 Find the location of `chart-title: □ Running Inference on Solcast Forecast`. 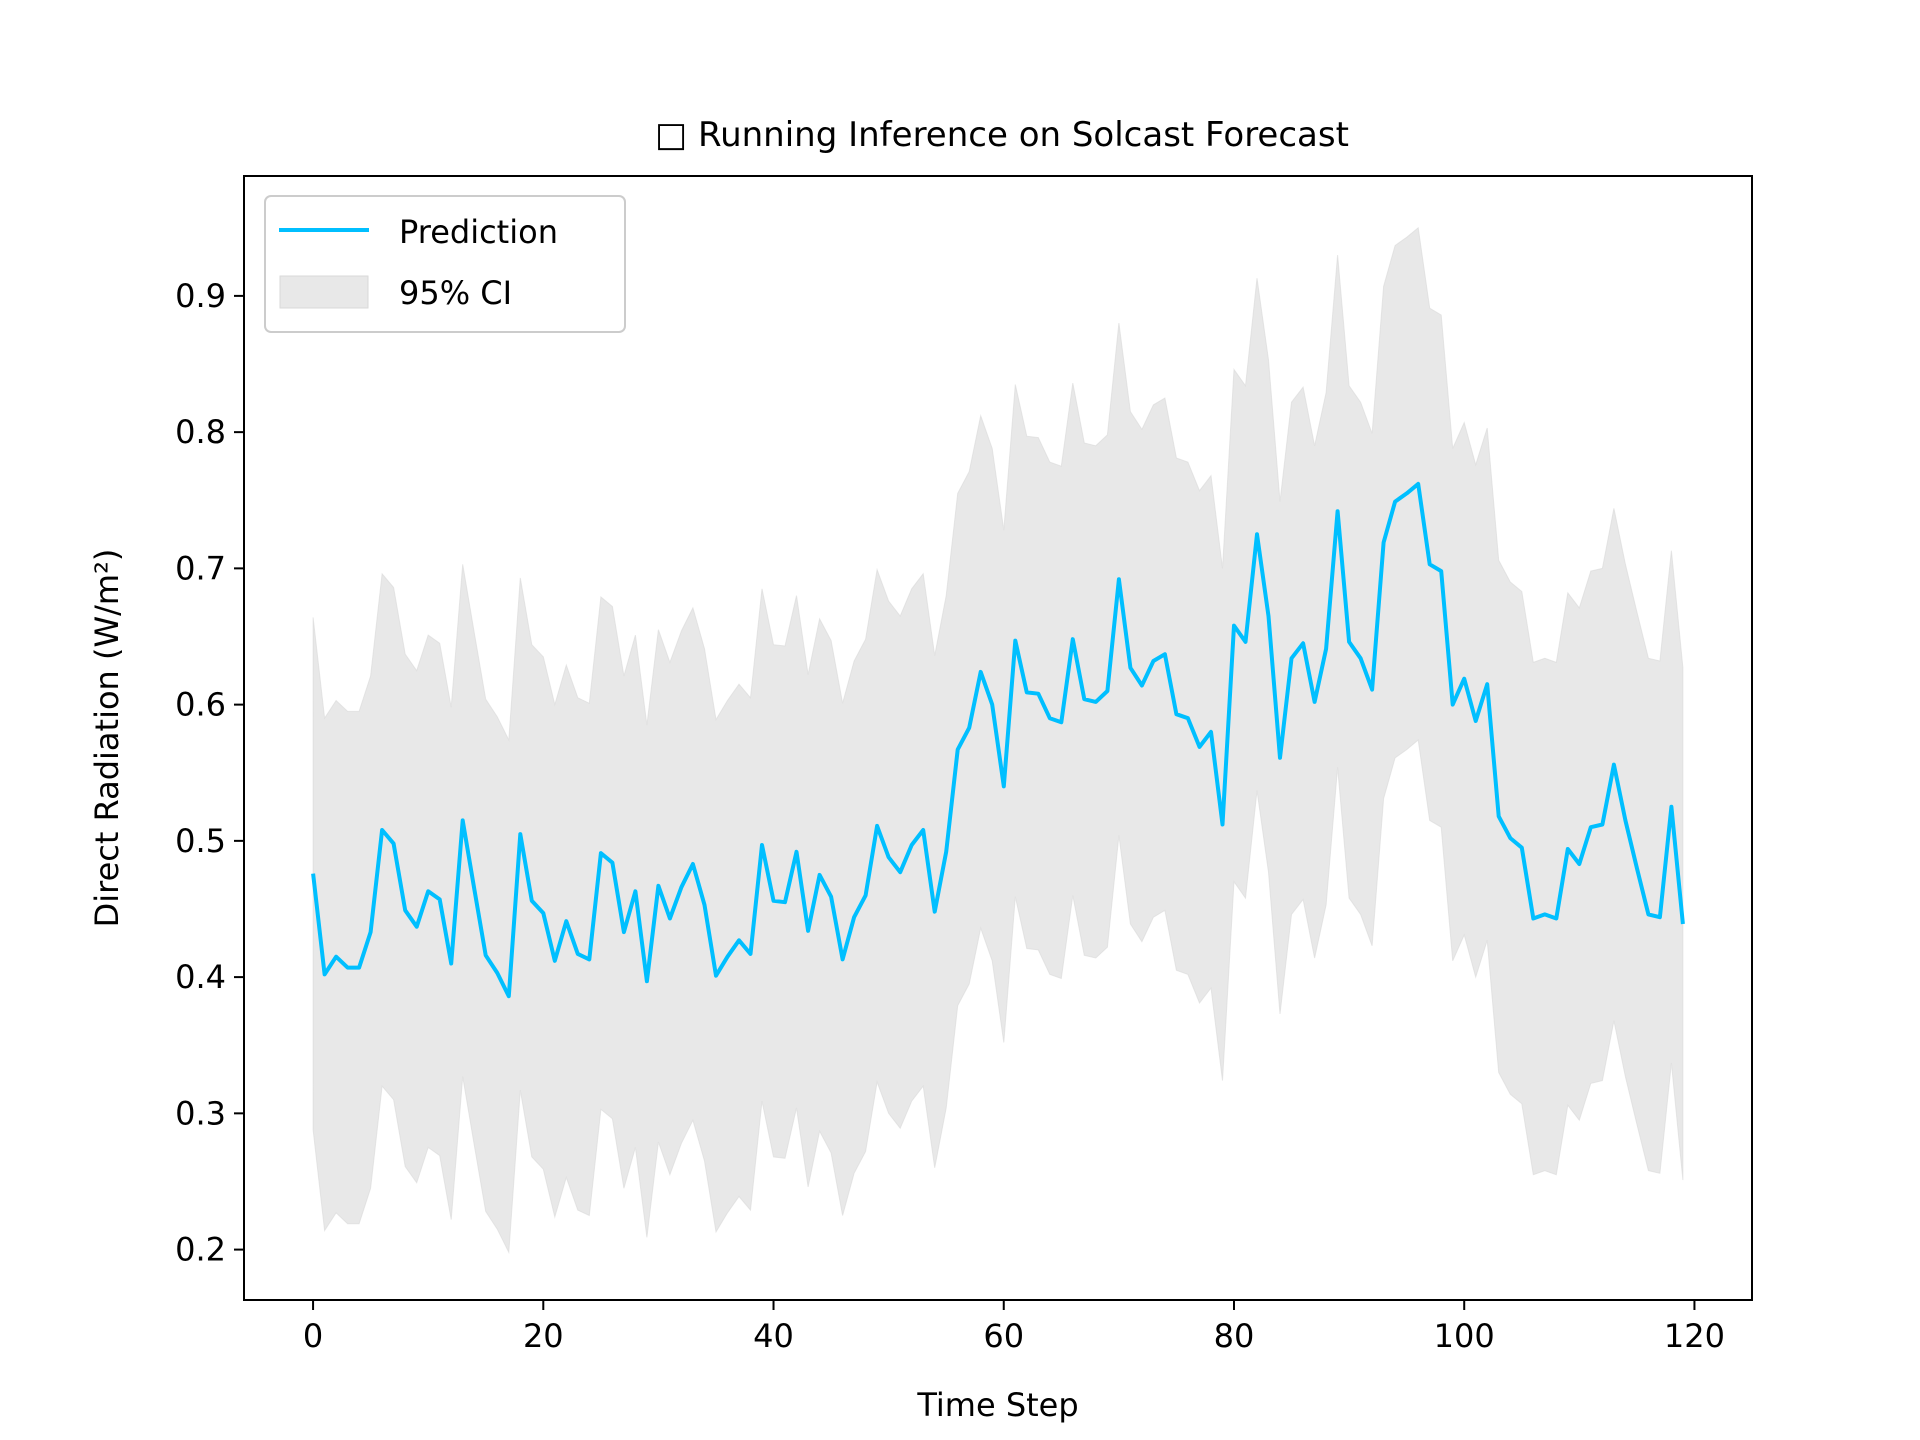

chart-title: □ Running Inference on Solcast Forecast is located at coordinates (1002, 135).